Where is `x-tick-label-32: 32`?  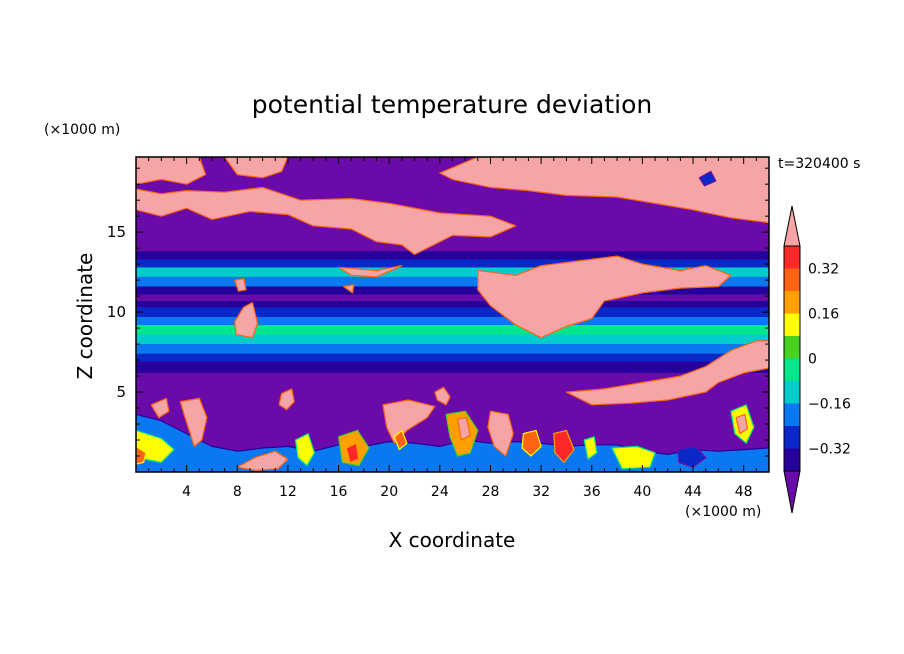
x-tick-label-32: 32 is located at coordinates (541, 492).